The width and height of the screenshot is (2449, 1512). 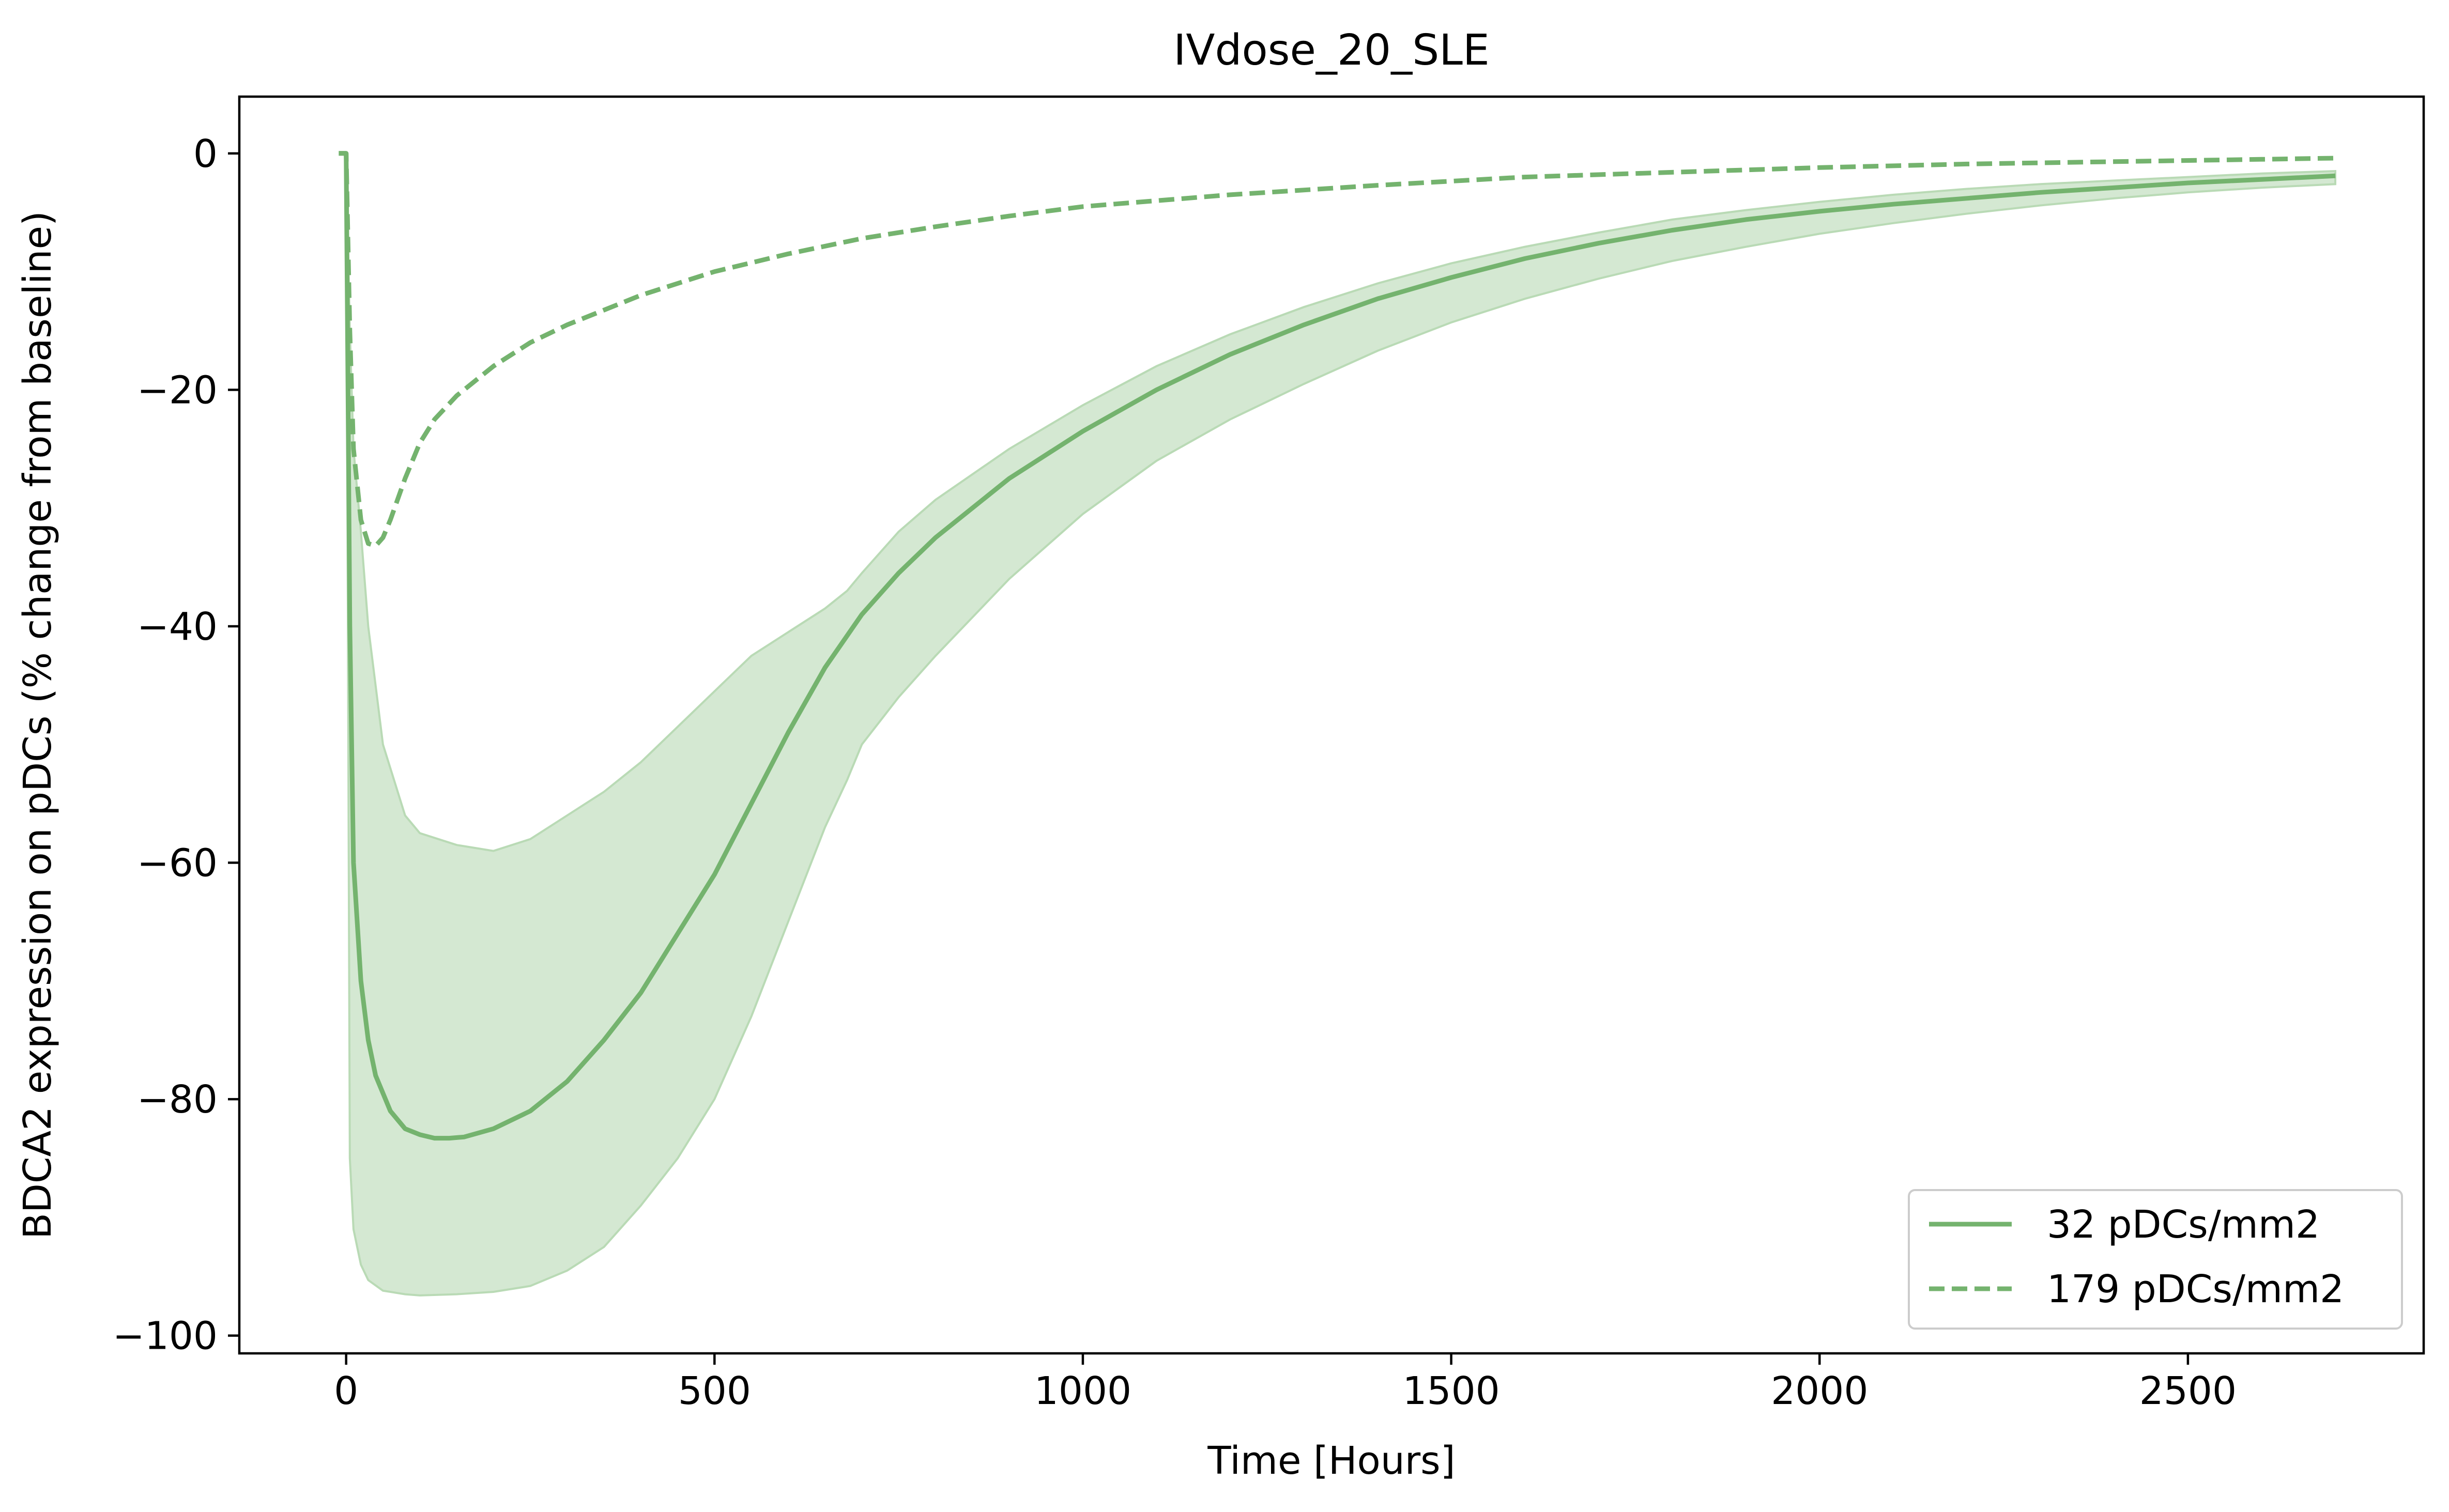 What do you see at coordinates (176, 745) in the screenshot?
I see `y-axis-ticks: 0 −20 −40 −60 −80 −100` at bounding box center [176, 745].